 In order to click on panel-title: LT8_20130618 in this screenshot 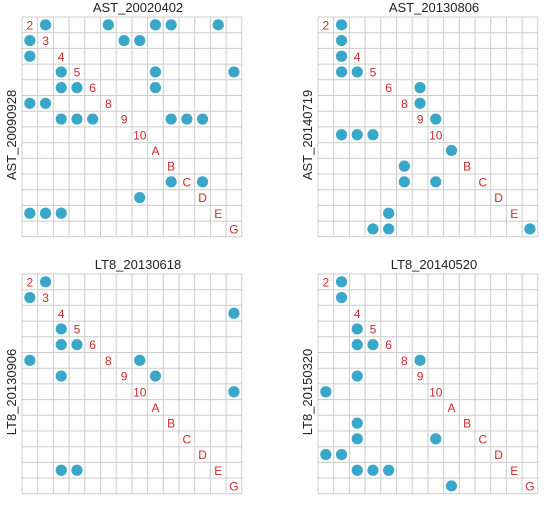, I will do `click(138, 264)`.